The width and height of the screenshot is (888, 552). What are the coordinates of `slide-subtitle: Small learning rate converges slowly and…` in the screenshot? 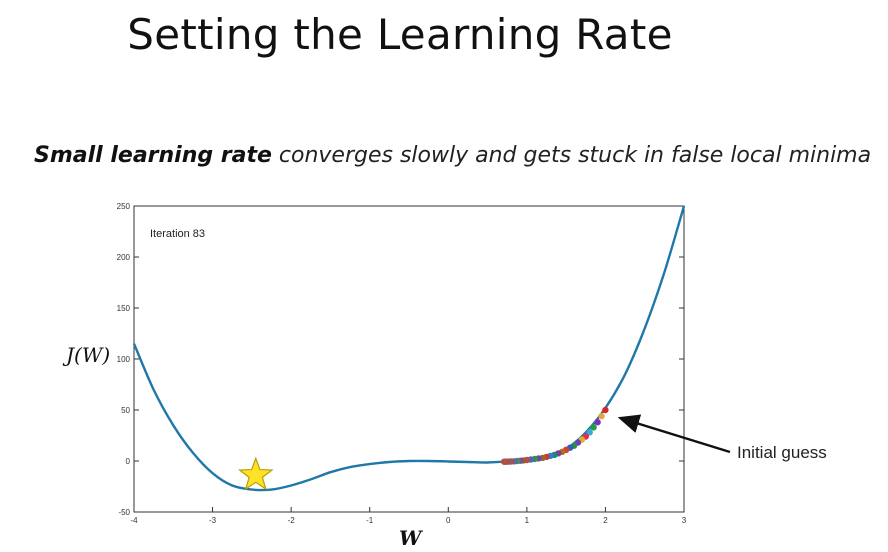 It's located at (452, 155).